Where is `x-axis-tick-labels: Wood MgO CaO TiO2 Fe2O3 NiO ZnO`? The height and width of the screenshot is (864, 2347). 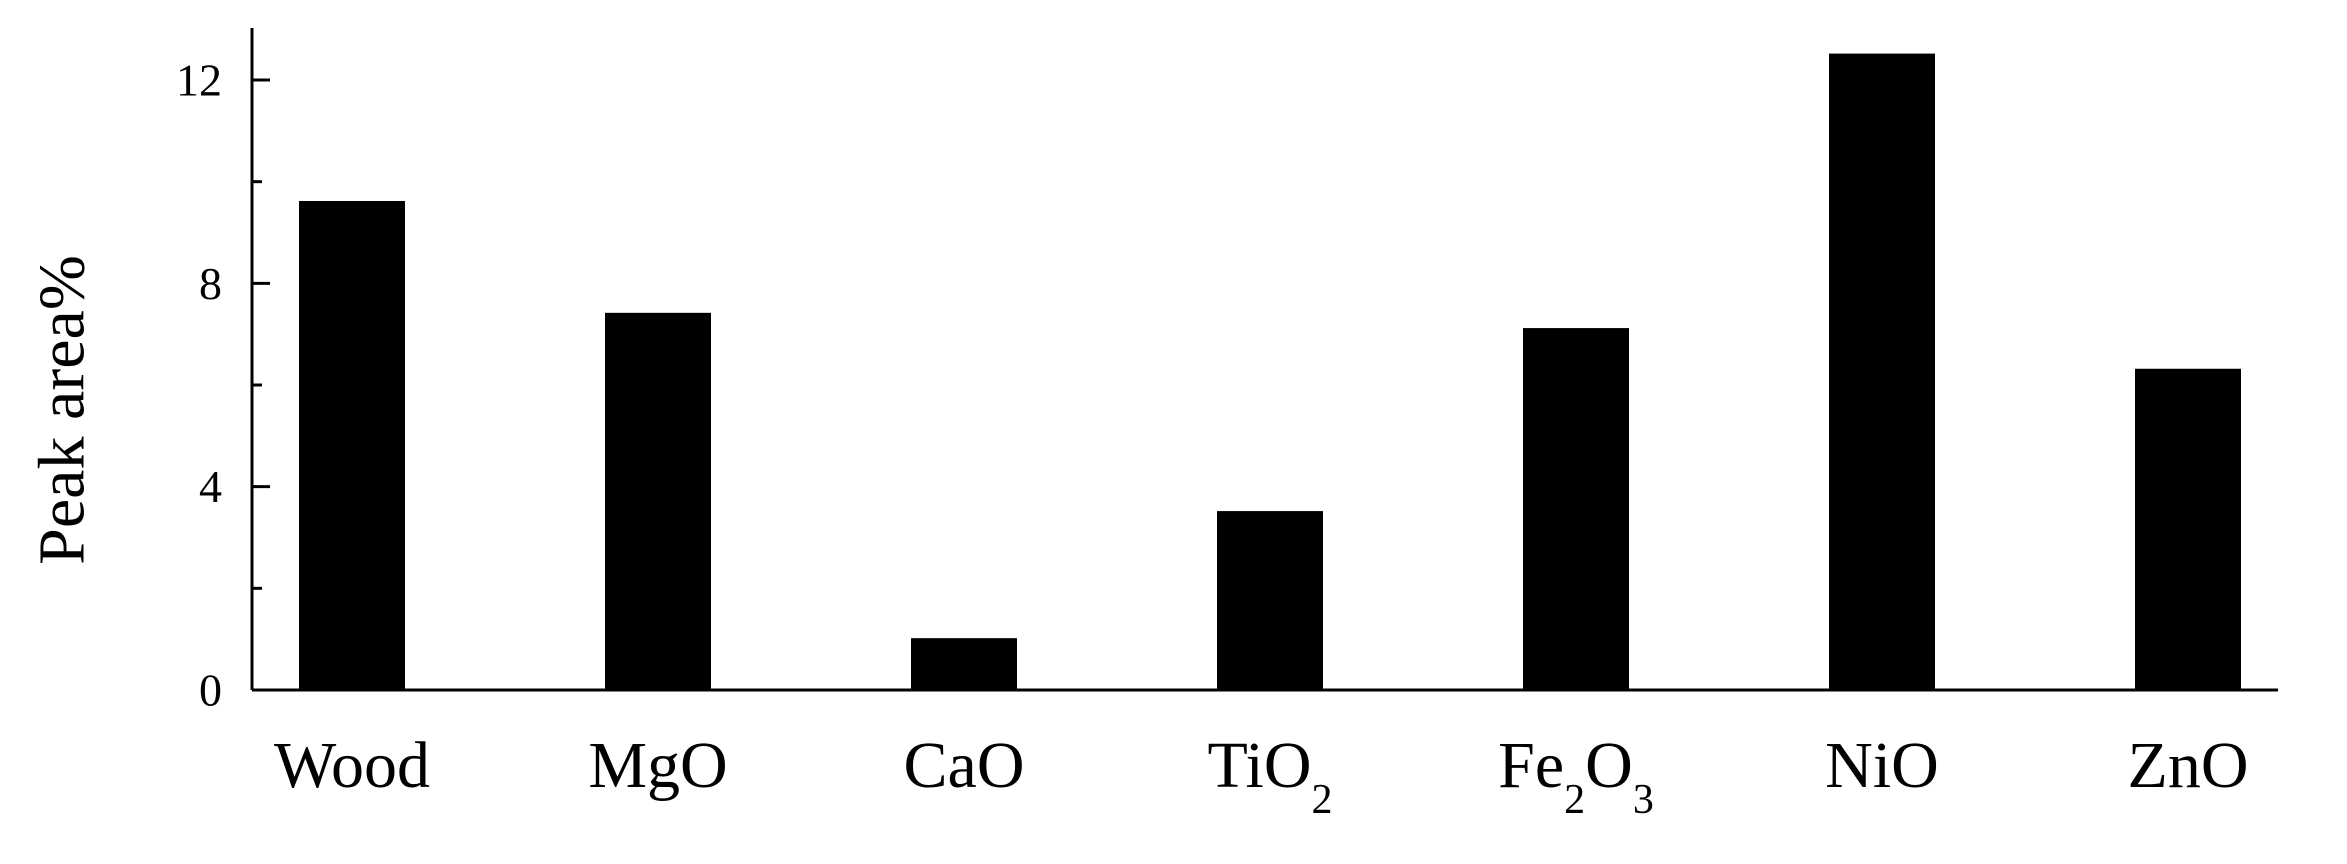
x-axis-tick-labels: Wood MgO CaO TiO2 Fe2O3 NiO ZnO is located at coordinates (1261, 776).